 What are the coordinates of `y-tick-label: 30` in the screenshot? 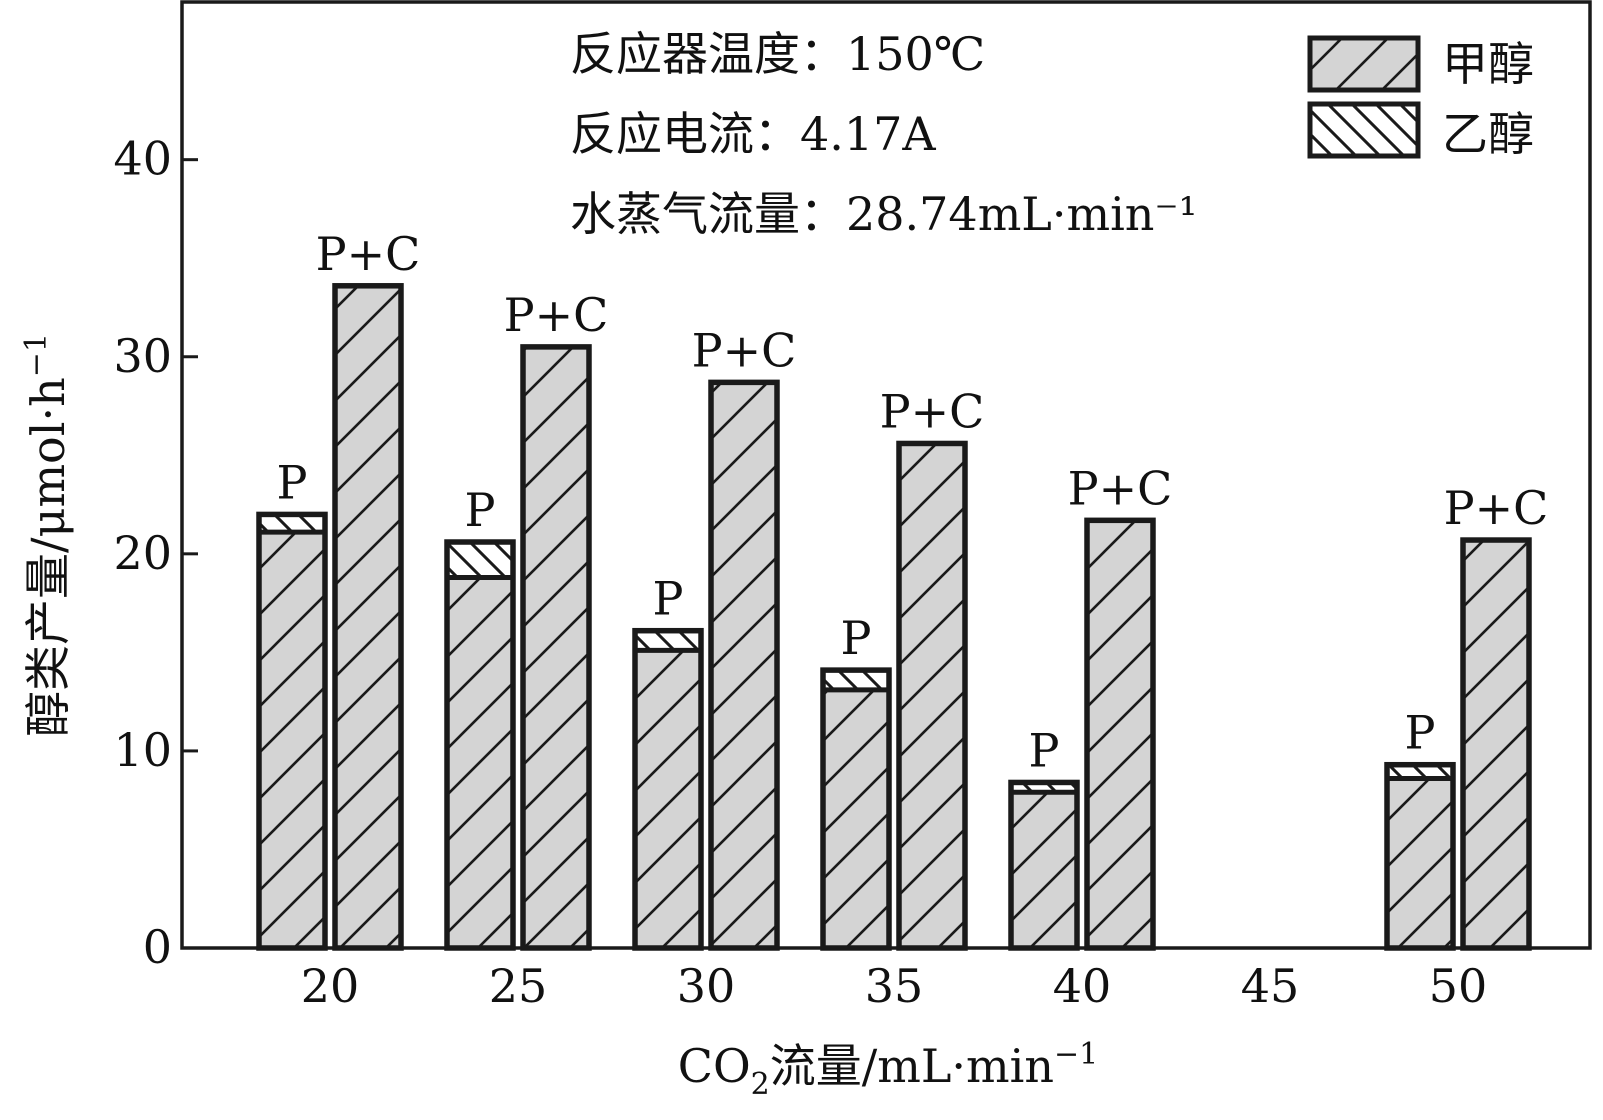 It's located at (142, 356).